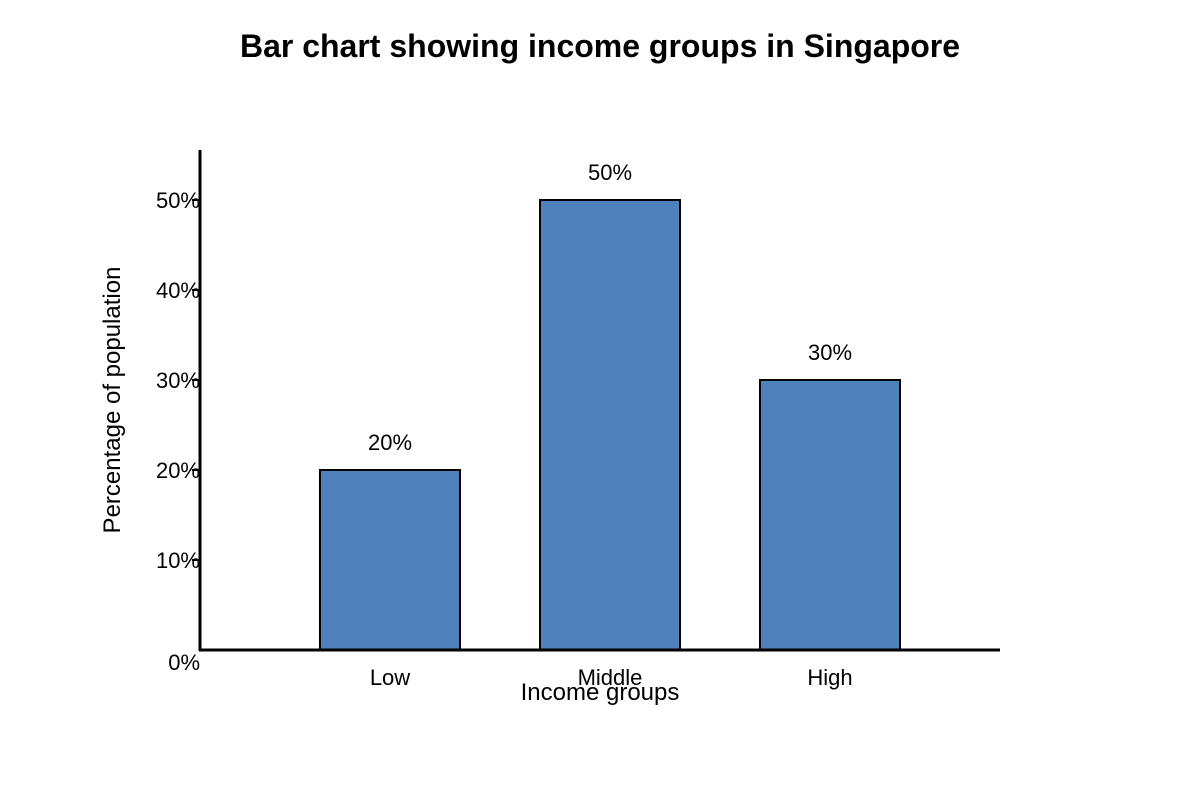 The width and height of the screenshot is (1200, 800). What do you see at coordinates (600, 692) in the screenshot?
I see `x-axis-title: Income groups` at bounding box center [600, 692].